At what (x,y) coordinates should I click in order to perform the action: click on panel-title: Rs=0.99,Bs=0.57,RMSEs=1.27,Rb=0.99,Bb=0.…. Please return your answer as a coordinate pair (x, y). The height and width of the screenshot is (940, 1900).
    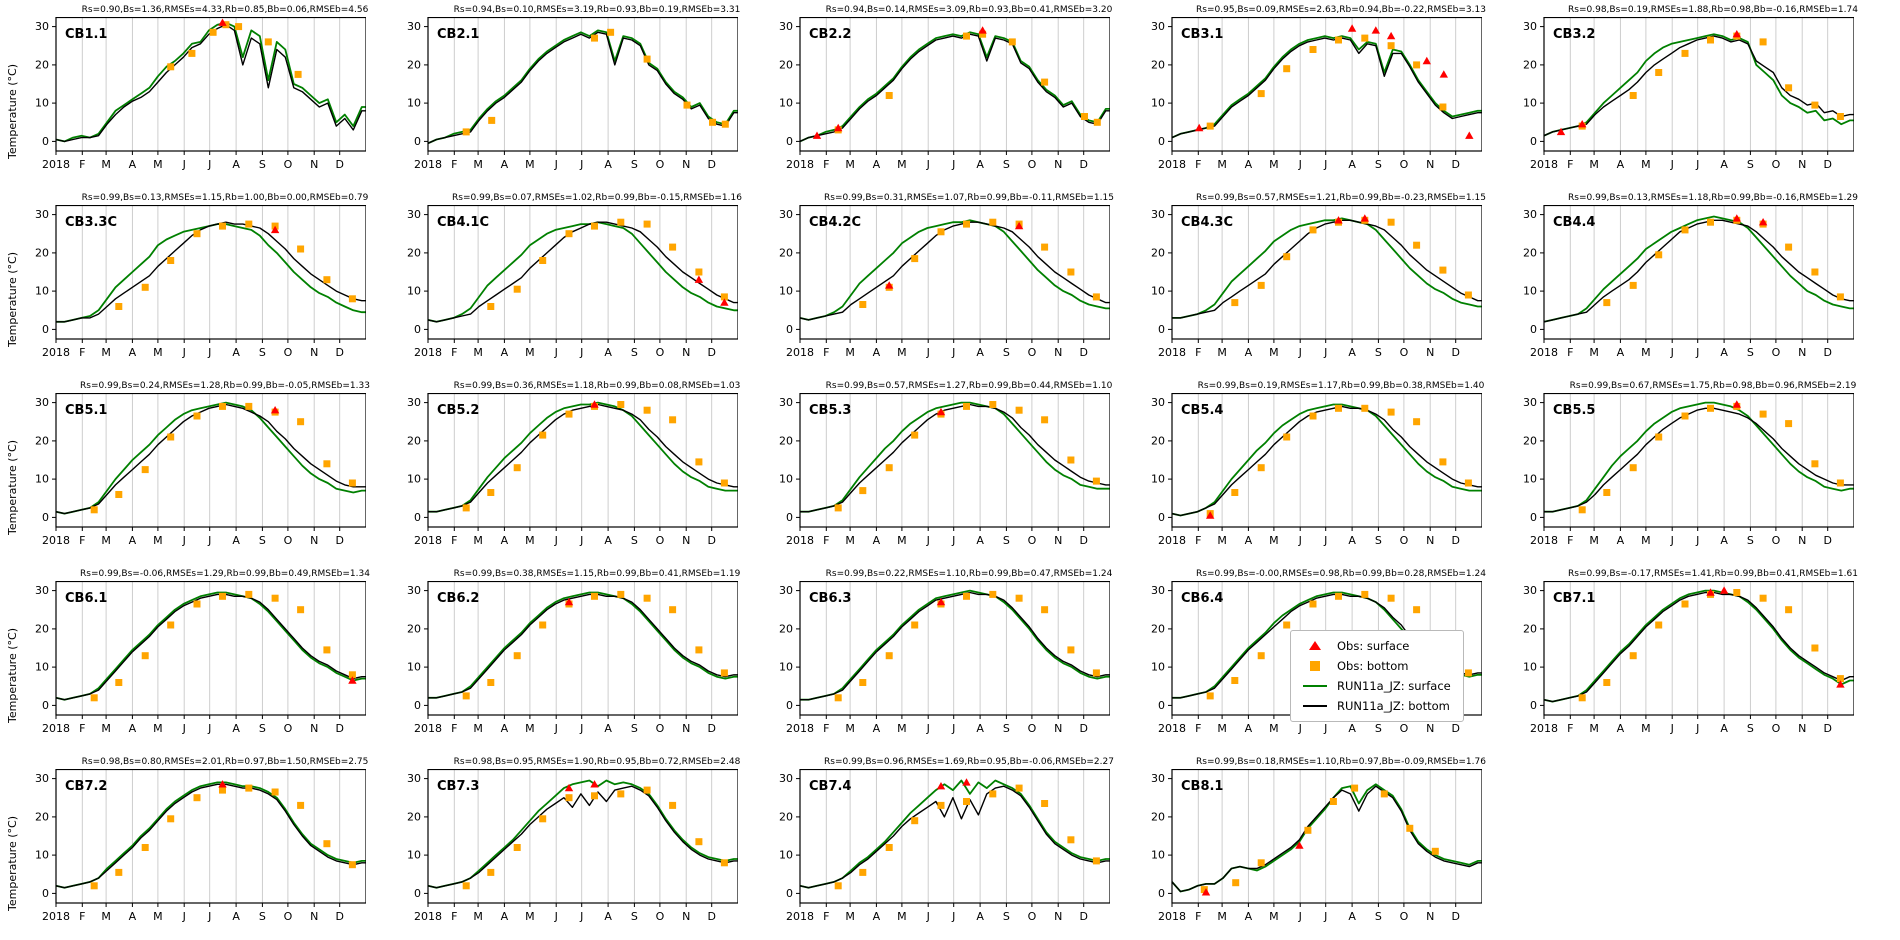
    Looking at the image, I should click on (969, 386).